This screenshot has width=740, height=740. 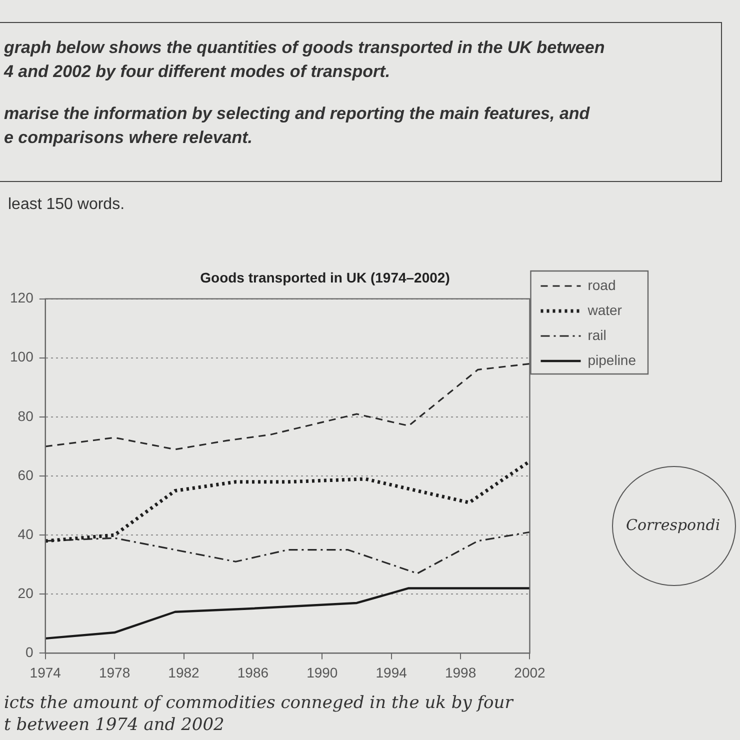 What do you see at coordinates (26, 416) in the screenshot?
I see `y-tick-label: 80` at bounding box center [26, 416].